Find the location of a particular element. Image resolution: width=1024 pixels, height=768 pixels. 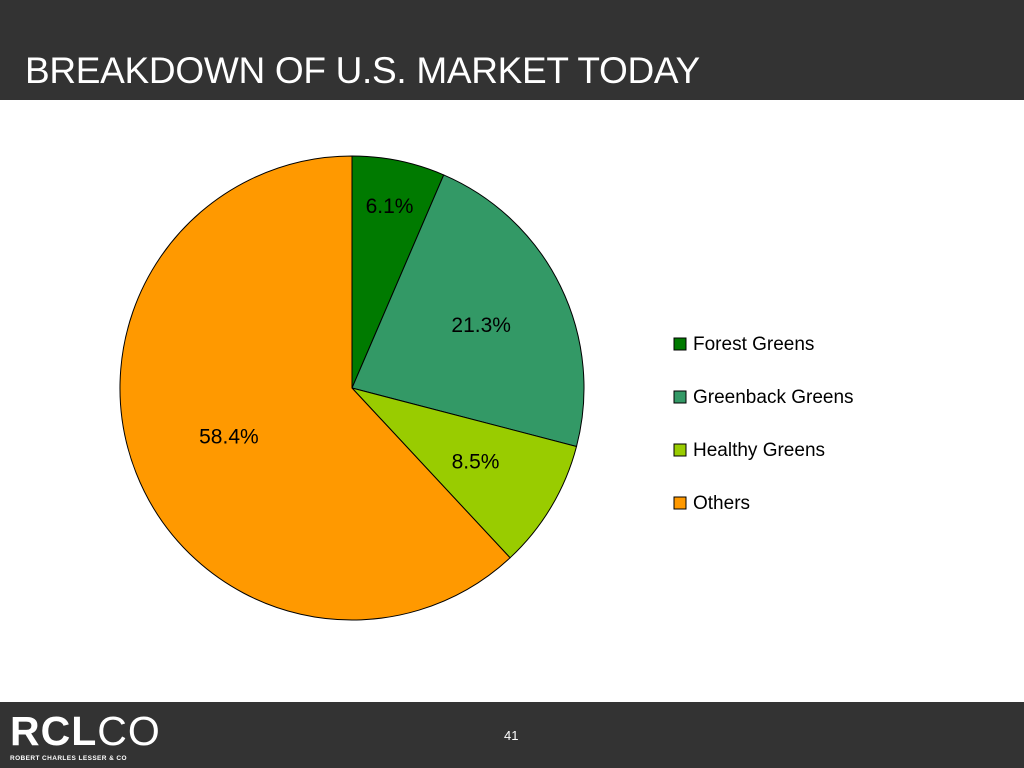

legend-swatch-others is located at coordinates (680, 503).